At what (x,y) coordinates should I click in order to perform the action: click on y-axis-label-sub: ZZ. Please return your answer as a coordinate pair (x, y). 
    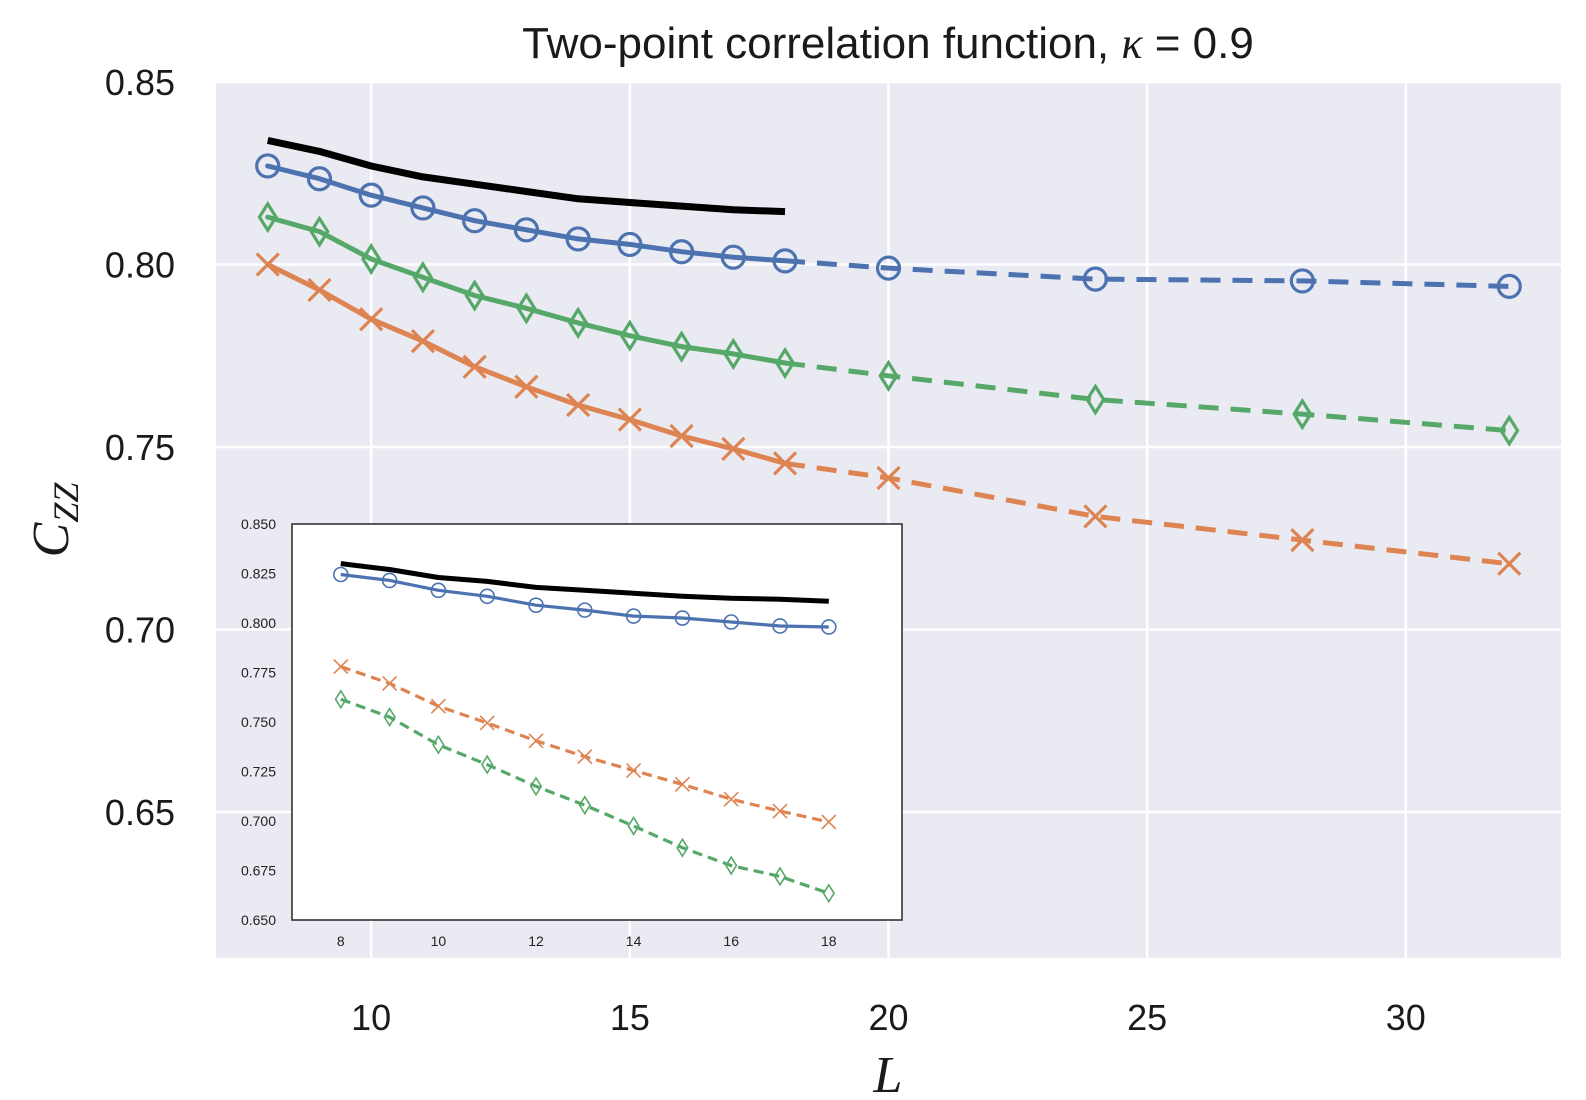
    Looking at the image, I should click on (66, 502).